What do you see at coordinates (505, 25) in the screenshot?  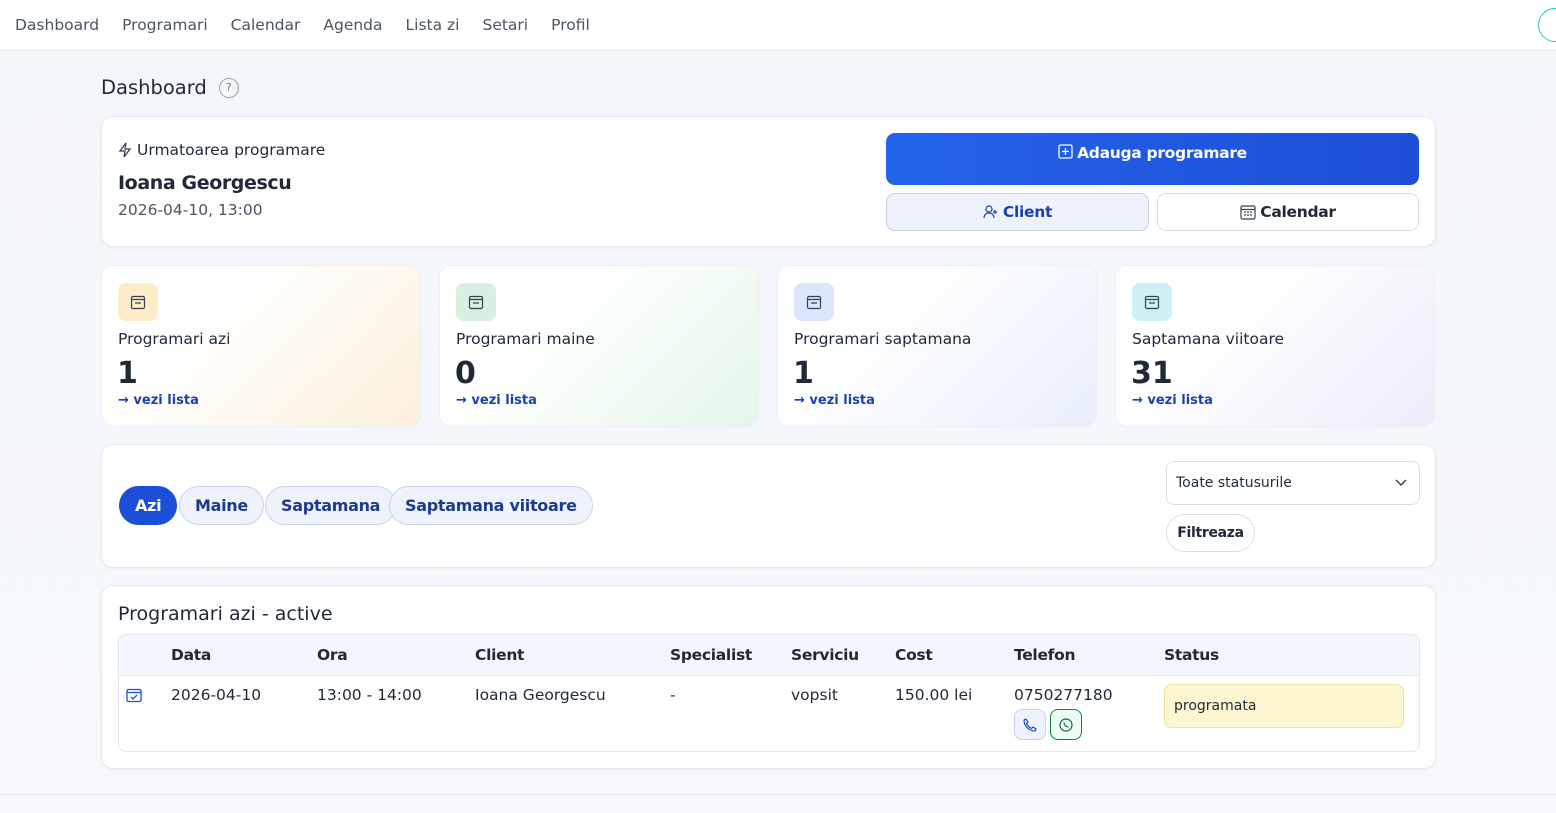 I see `nav-item: Setari` at bounding box center [505, 25].